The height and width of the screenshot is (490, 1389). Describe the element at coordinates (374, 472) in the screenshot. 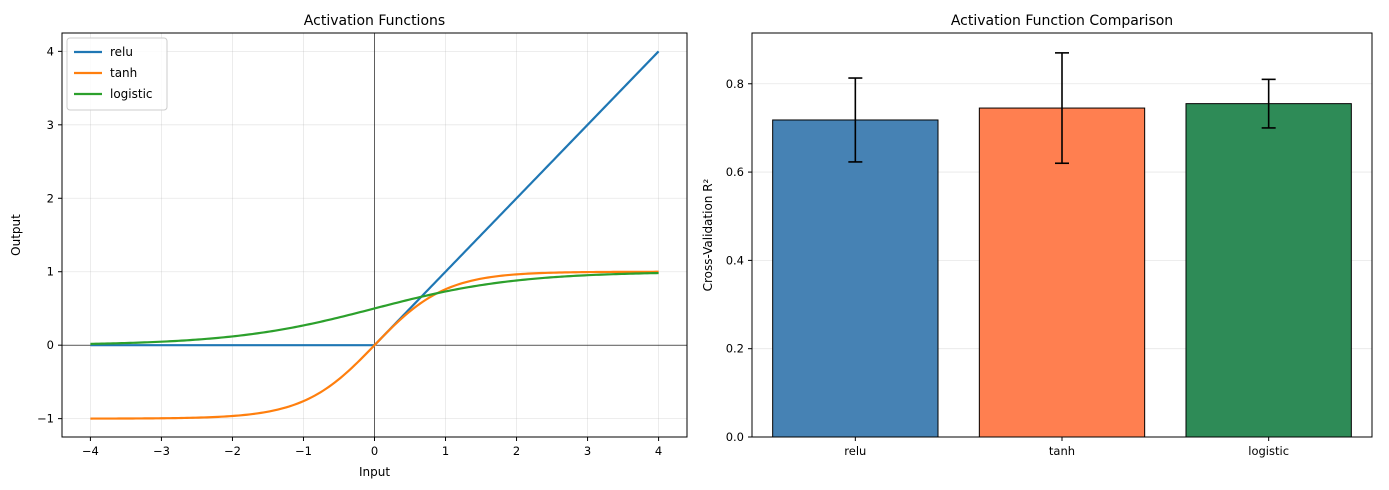

I see `left-x-axis-label: Input` at that location.